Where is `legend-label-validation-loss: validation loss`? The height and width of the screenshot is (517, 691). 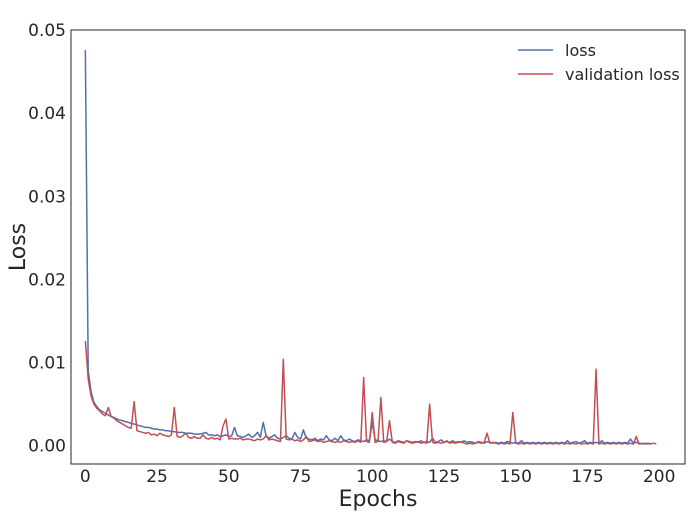 legend-label-validation-loss: validation loss is located at coordinates (622, 74).